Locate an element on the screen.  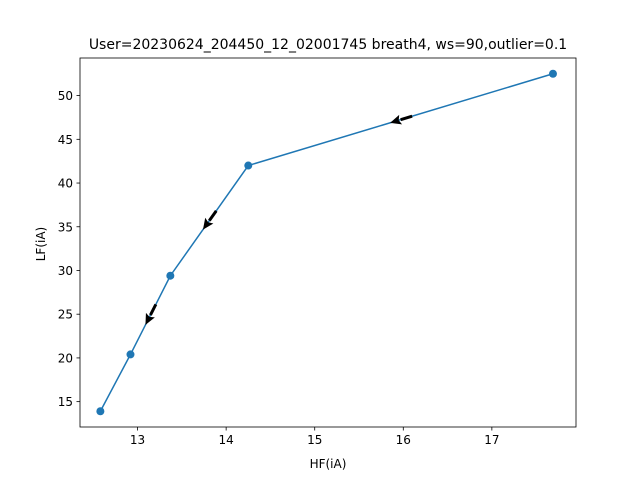
x-tick-label: 15 is located at coordinates (314, 440).